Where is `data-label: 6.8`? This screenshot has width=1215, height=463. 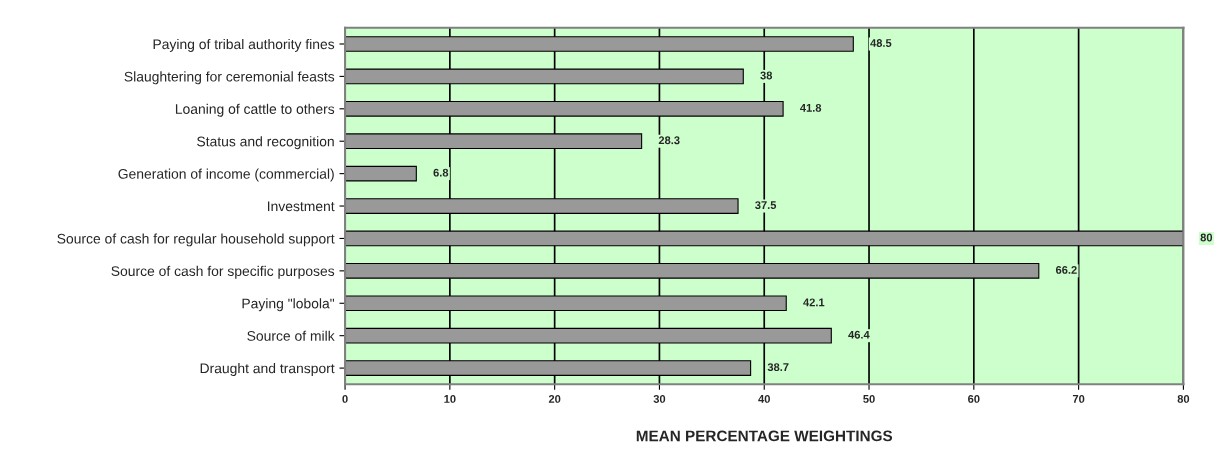
data-label: 6.8 is located at coordinates (441, 172).